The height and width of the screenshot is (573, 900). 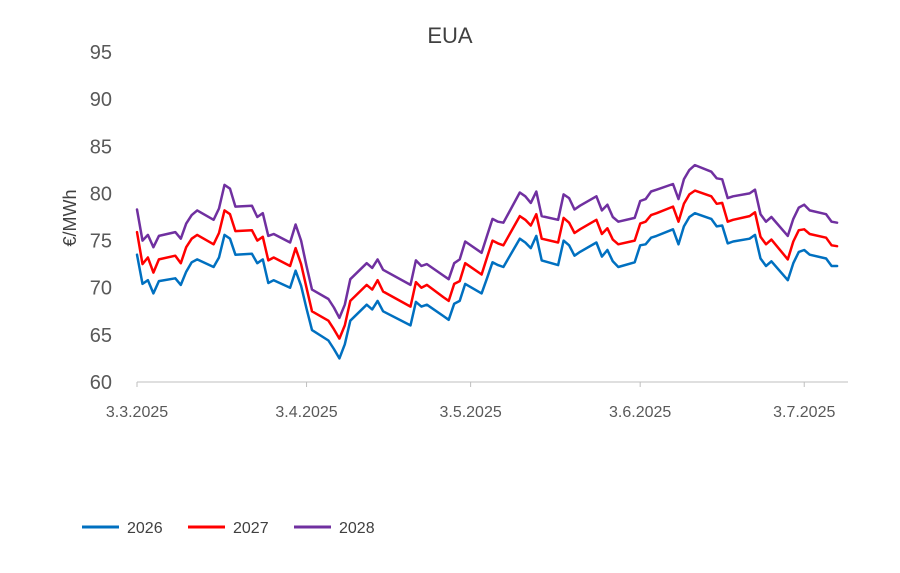 I want to click on y-tick-label: 85, so click(x=101, y=147).